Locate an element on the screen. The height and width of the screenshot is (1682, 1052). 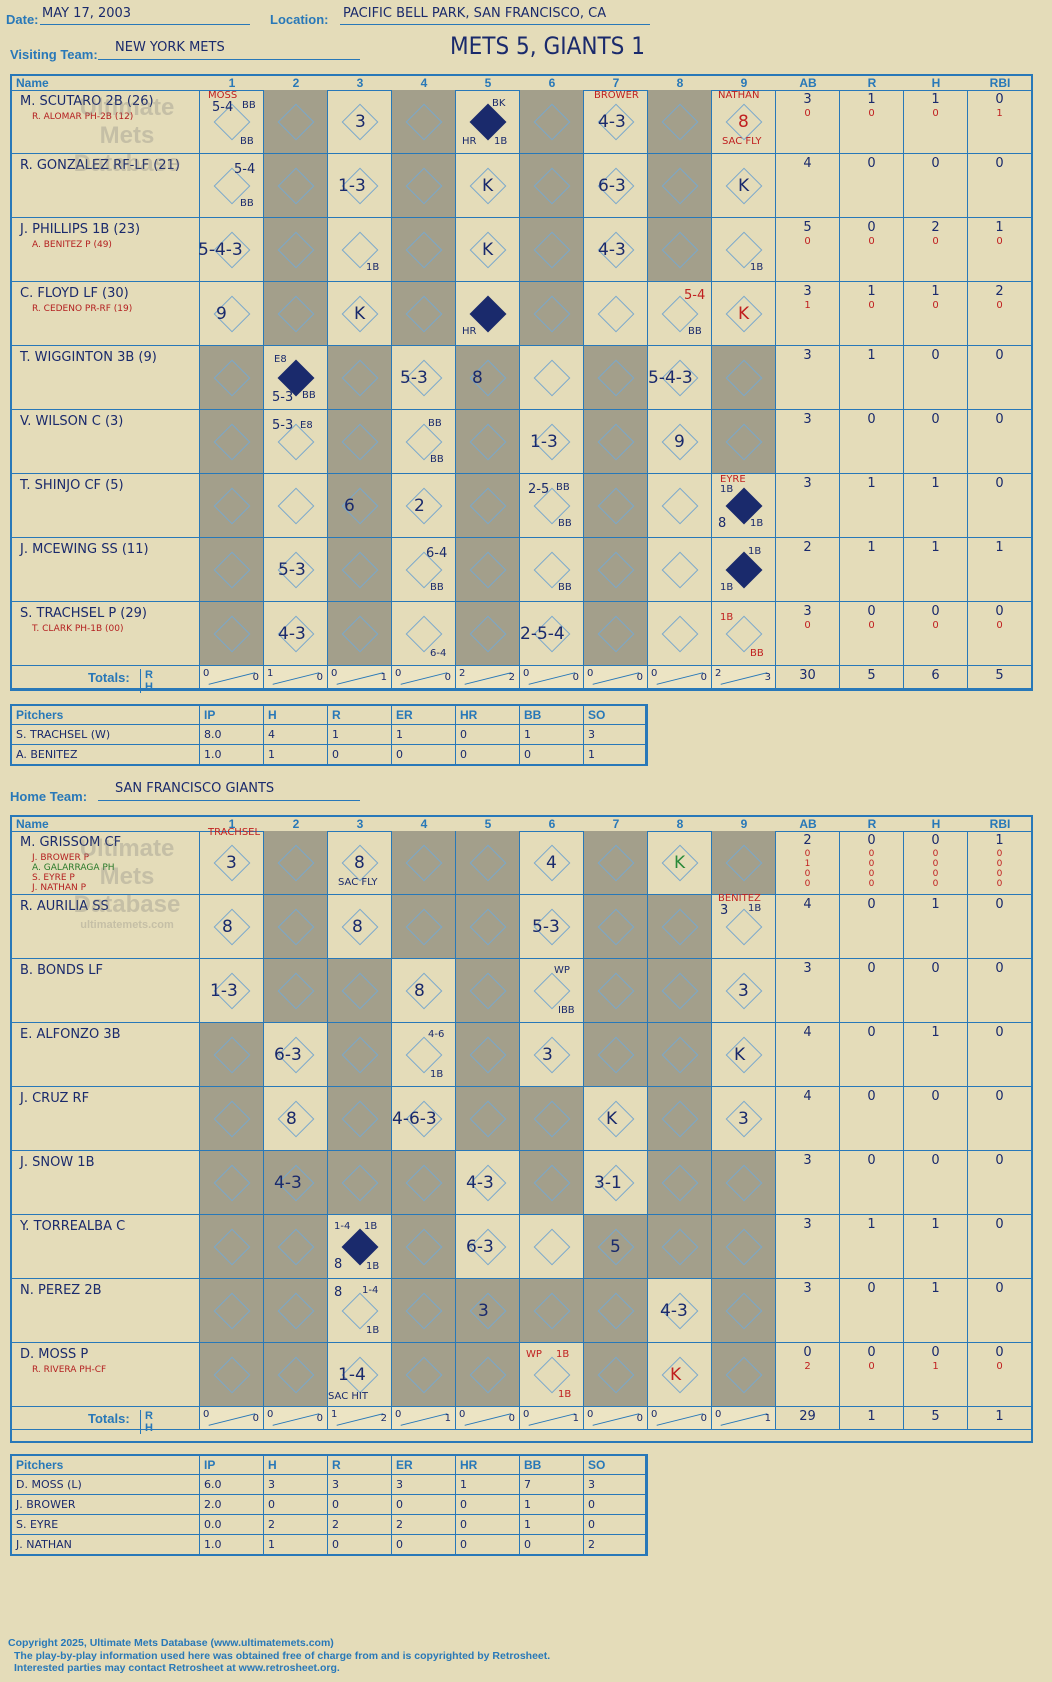
pitcher-header-cell: BB is located at coordinates (552, 715).